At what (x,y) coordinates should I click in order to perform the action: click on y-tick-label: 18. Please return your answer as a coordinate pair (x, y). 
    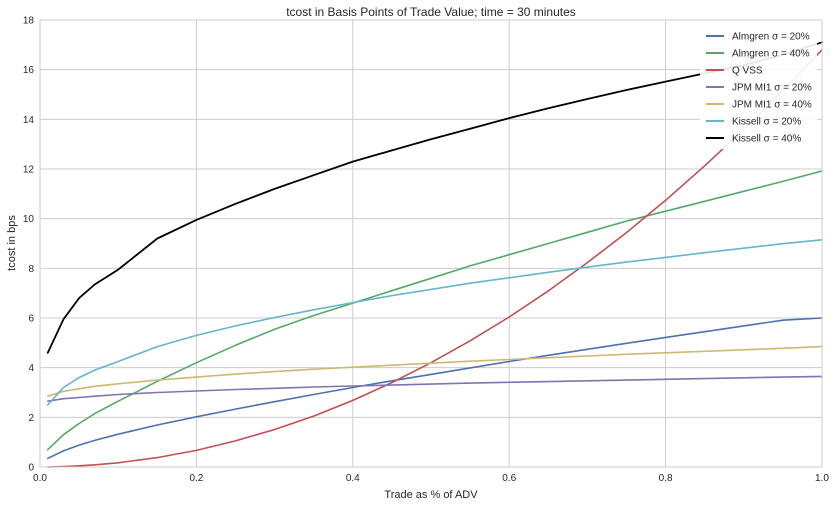
    Looking at the image, I should click on (29, 21).